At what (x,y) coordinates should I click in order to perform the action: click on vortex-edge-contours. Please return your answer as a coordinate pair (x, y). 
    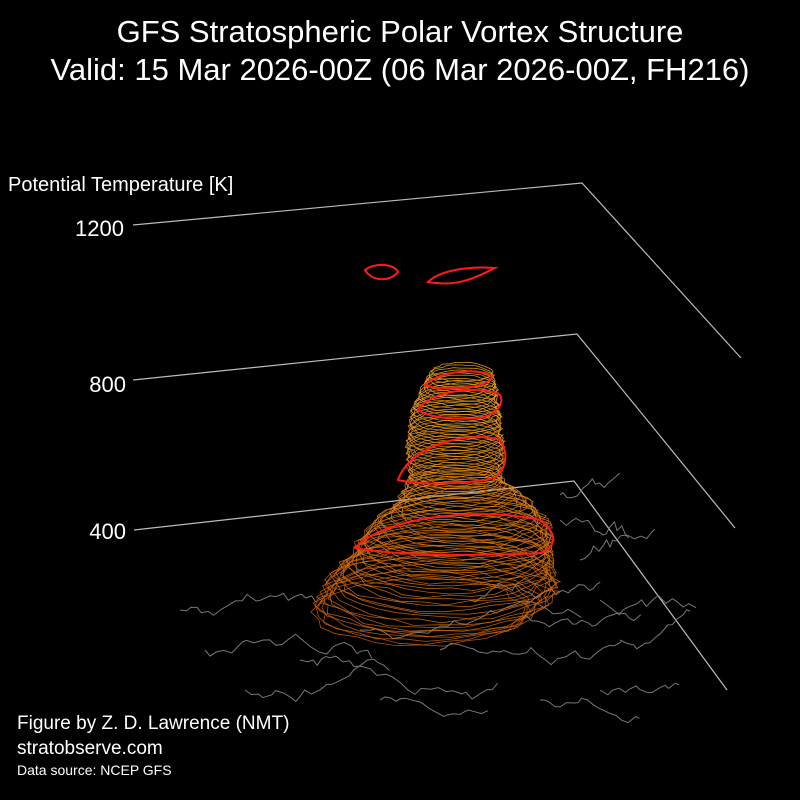
    Looking at the image, I should click on (454, 410).